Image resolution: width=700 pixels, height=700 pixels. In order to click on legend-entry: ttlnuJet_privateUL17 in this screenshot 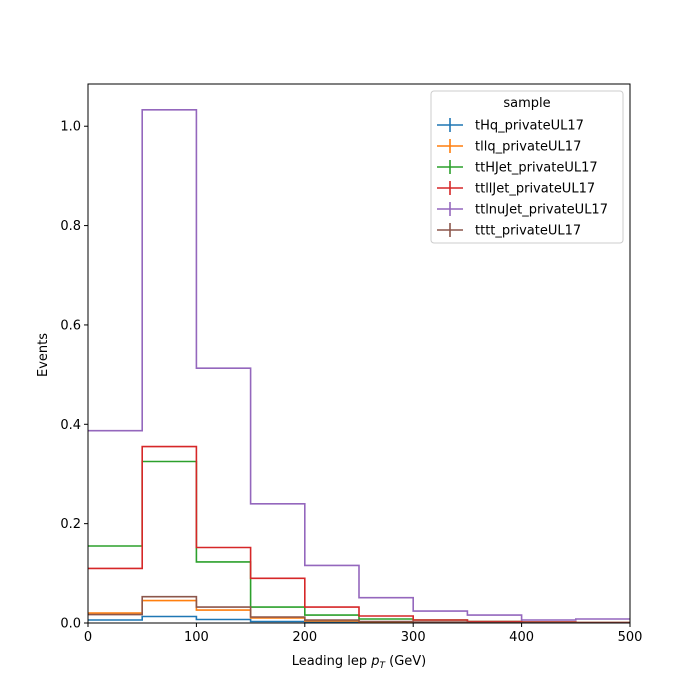, I will do `click(522, 210)`.